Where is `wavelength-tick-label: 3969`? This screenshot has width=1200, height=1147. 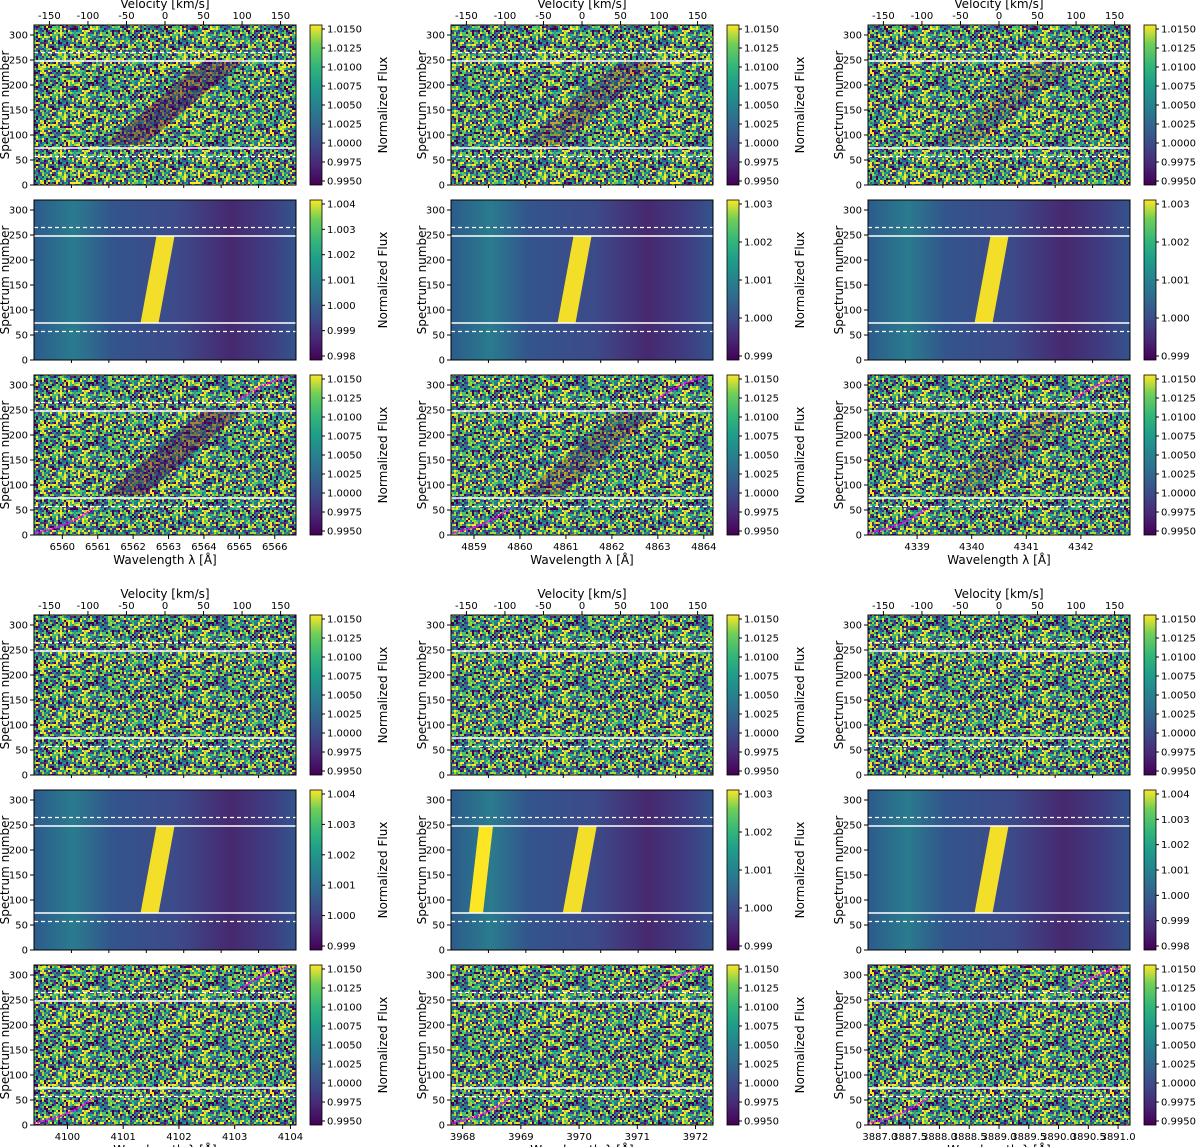
wavelength-tick-label: 3969 is located at coordinates (520, 1137).